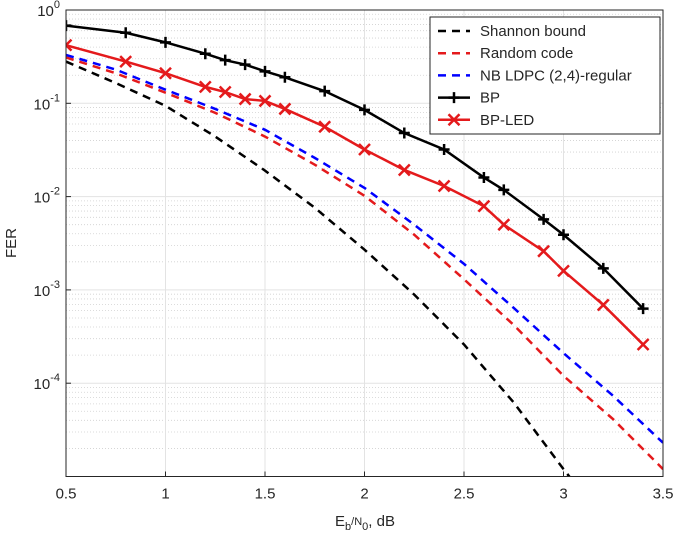  Describe the element at coordinates (464, 493) in the screenshot. I see `x-tick-label: 2.5` at that location.